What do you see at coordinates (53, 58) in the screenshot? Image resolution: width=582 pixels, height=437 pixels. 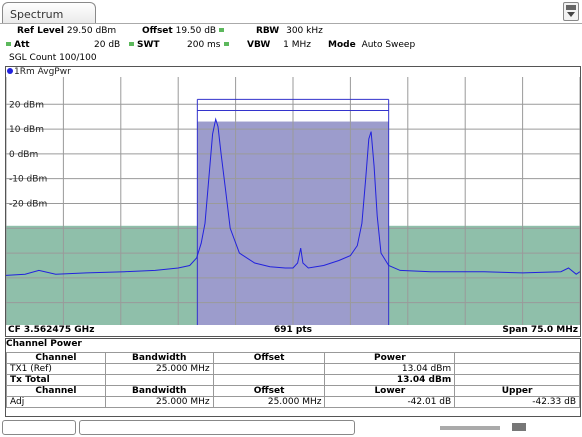 I see `sgl-count: SGL Count 100/100` at bounding box center [53, 58].